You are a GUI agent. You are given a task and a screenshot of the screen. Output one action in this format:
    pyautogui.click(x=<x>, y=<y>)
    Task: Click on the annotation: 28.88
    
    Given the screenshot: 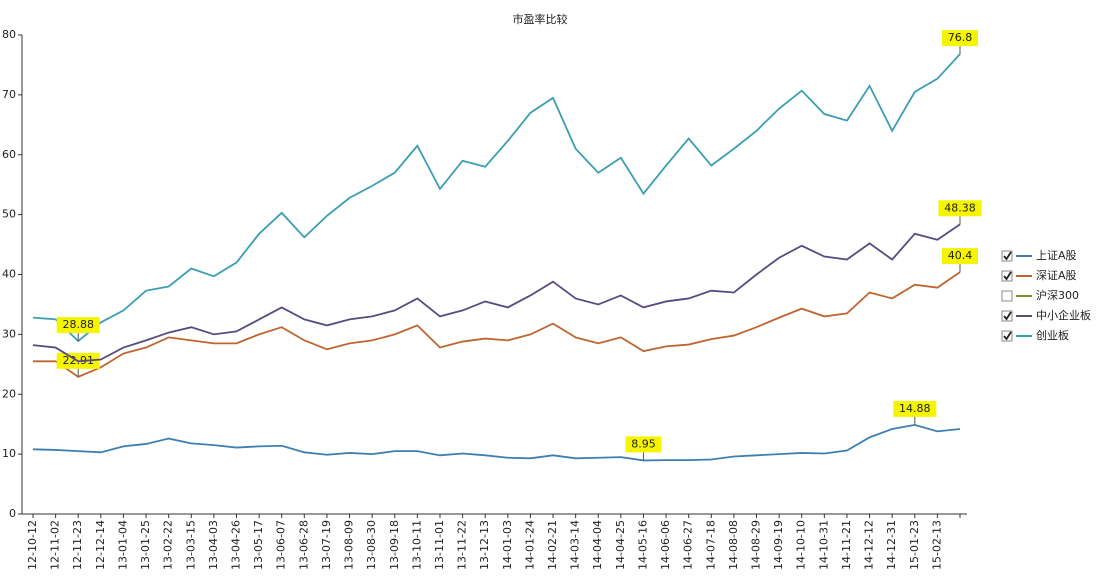 What is the action you would take?
    pyautogui.click(x=78, y=324)
    